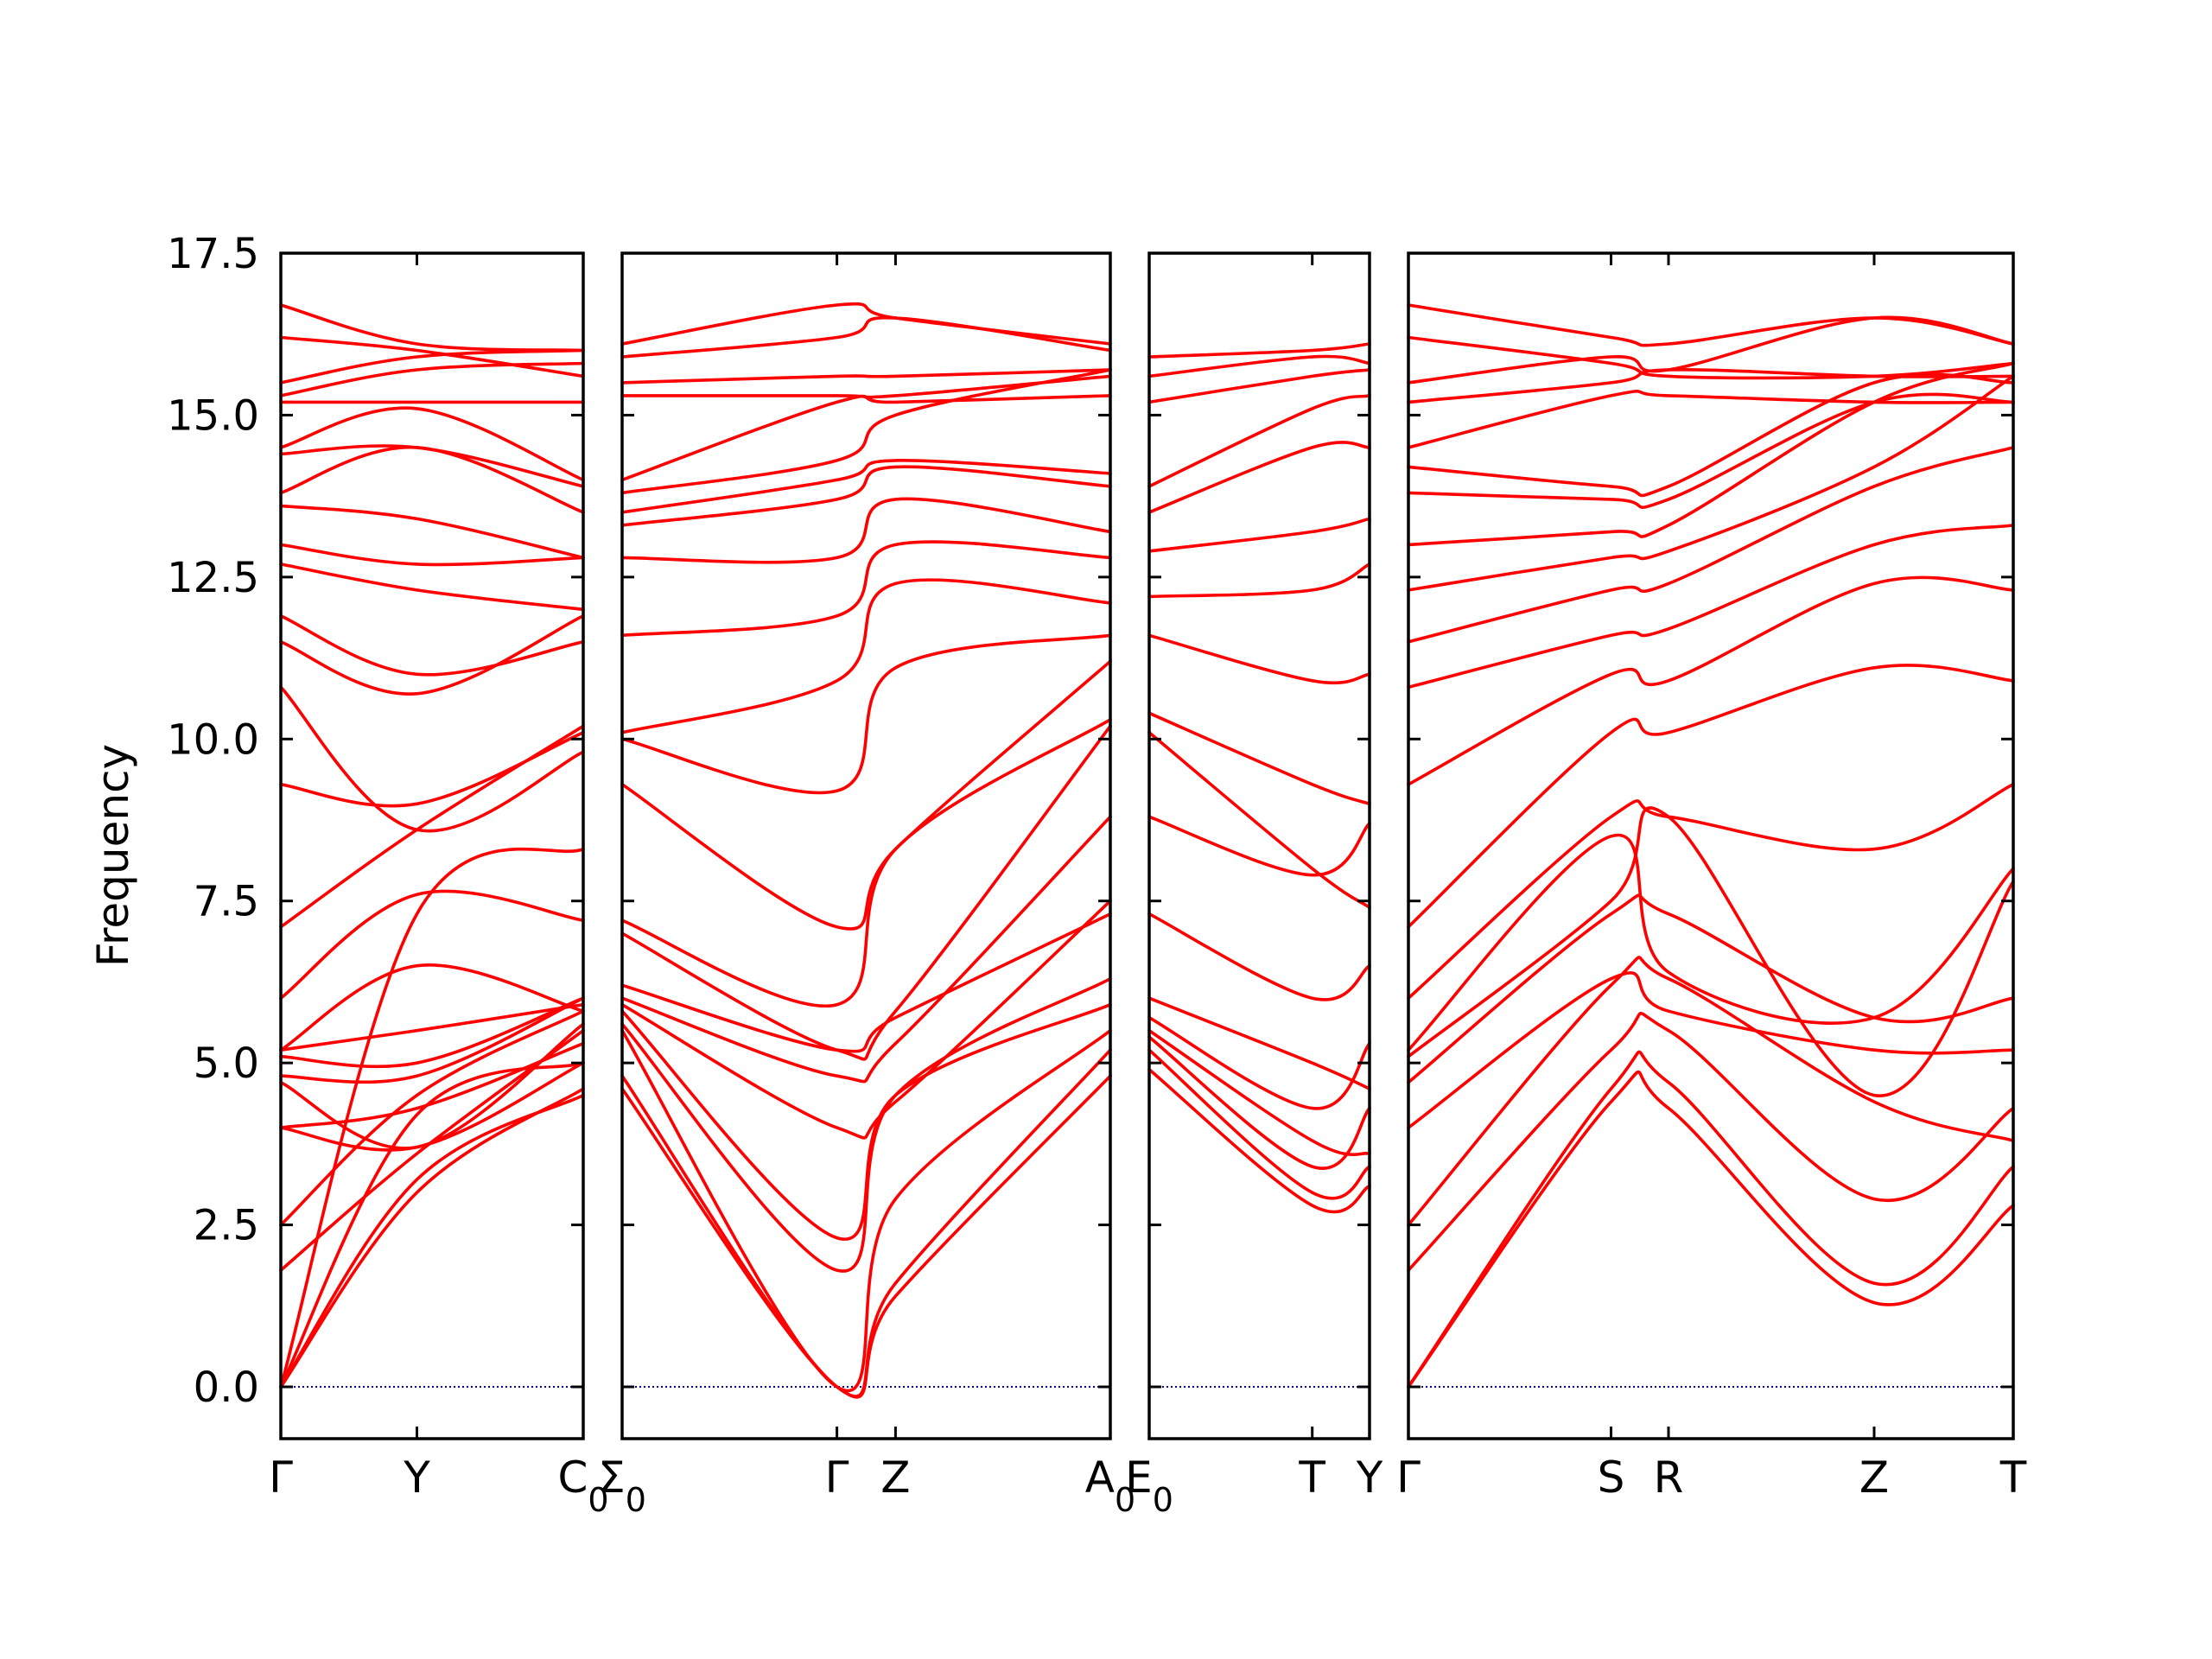 The height and width of the screenshot is (1659, 2212). What do you see at coordinates (213, 254) in the screenshot?
I see `y-tick-label: 17.5` at bounding box center [213, 254].